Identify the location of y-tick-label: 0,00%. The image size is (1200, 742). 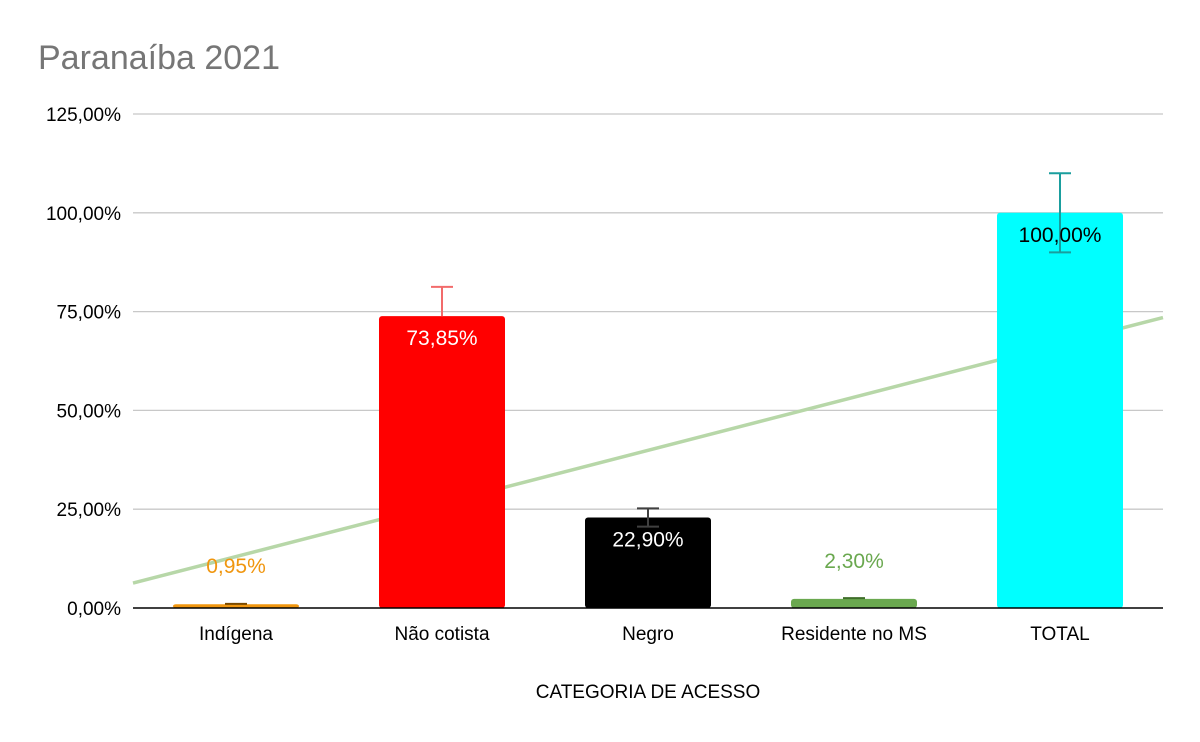
(94, 609).